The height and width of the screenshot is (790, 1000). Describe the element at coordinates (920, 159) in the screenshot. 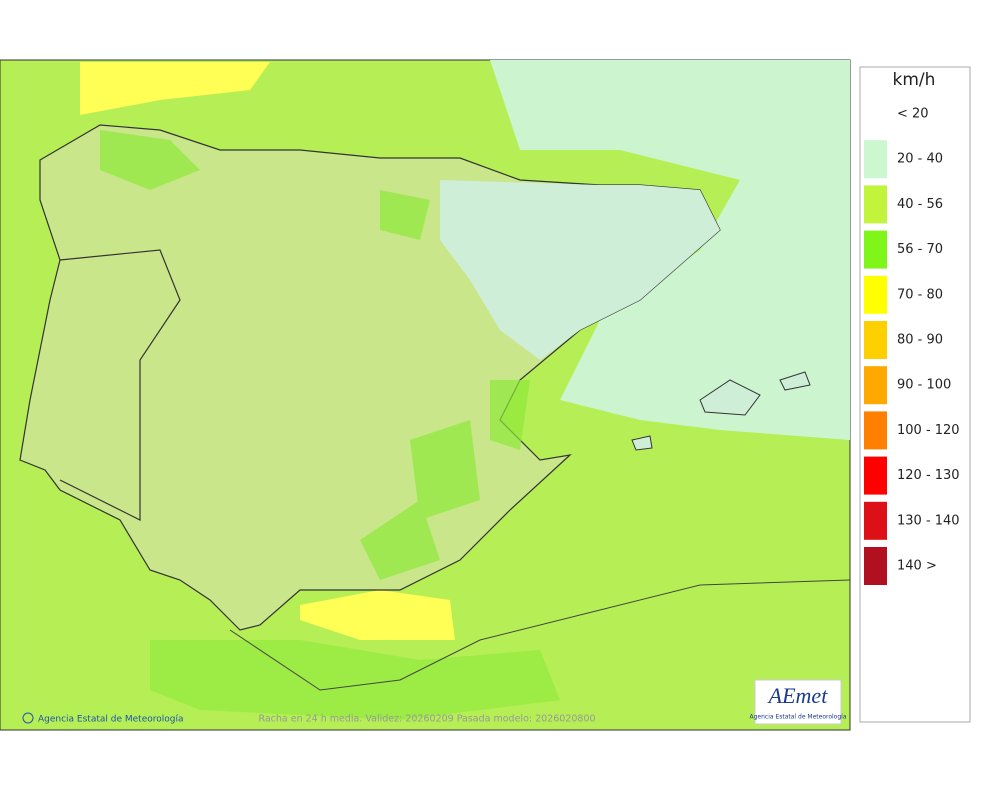

I see `legend-label: 20 - 40` at that location.